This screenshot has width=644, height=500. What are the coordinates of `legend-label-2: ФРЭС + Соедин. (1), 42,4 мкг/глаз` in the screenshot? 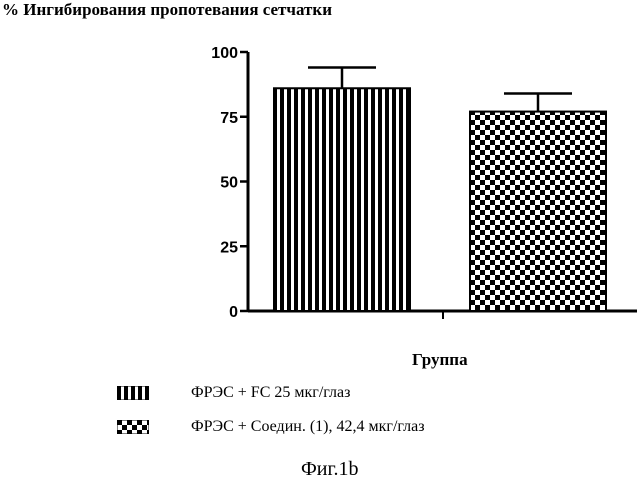 It's located at (308, 427).